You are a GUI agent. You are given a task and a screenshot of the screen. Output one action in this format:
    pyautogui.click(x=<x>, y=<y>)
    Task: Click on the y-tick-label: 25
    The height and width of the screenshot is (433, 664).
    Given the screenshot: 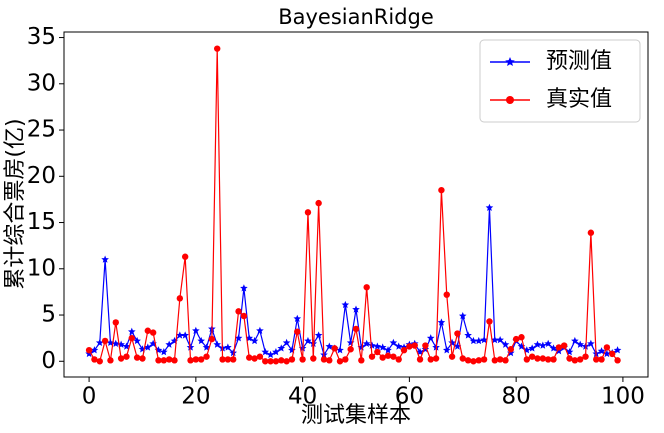 What is the action you would take?
    pyautogui.click(x=41, y=130)
    